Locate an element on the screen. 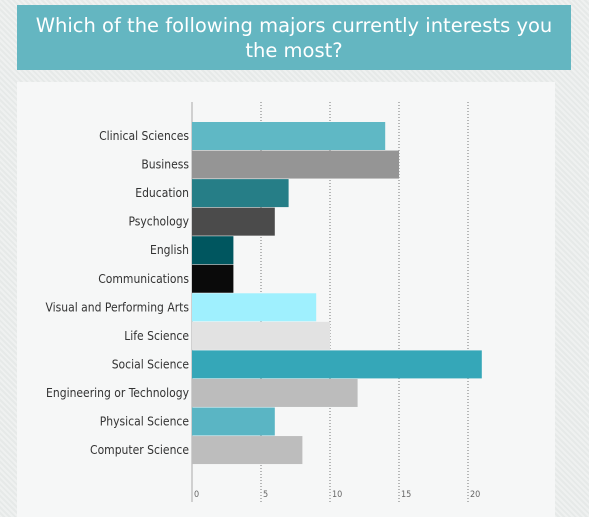 The height and width of the screenshot is (517, 589). category-label: Physical Science is located at coordinates (145, 422).